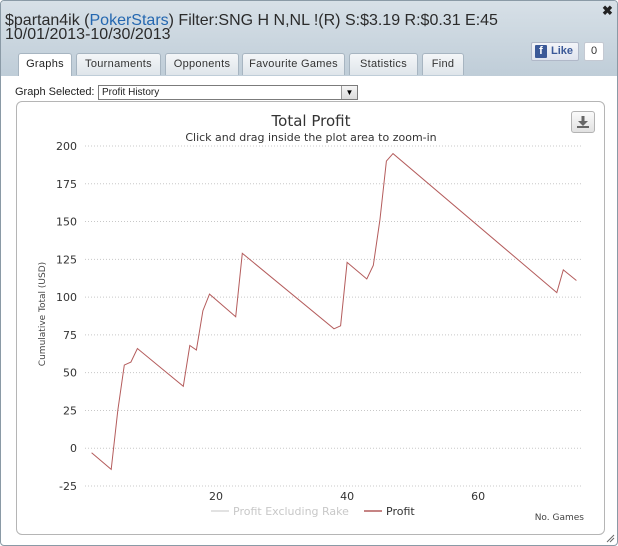 Image resolution: width=618 pixels, height=546 pixels. I want to click on close-icon: ✖, so click(607, 10).